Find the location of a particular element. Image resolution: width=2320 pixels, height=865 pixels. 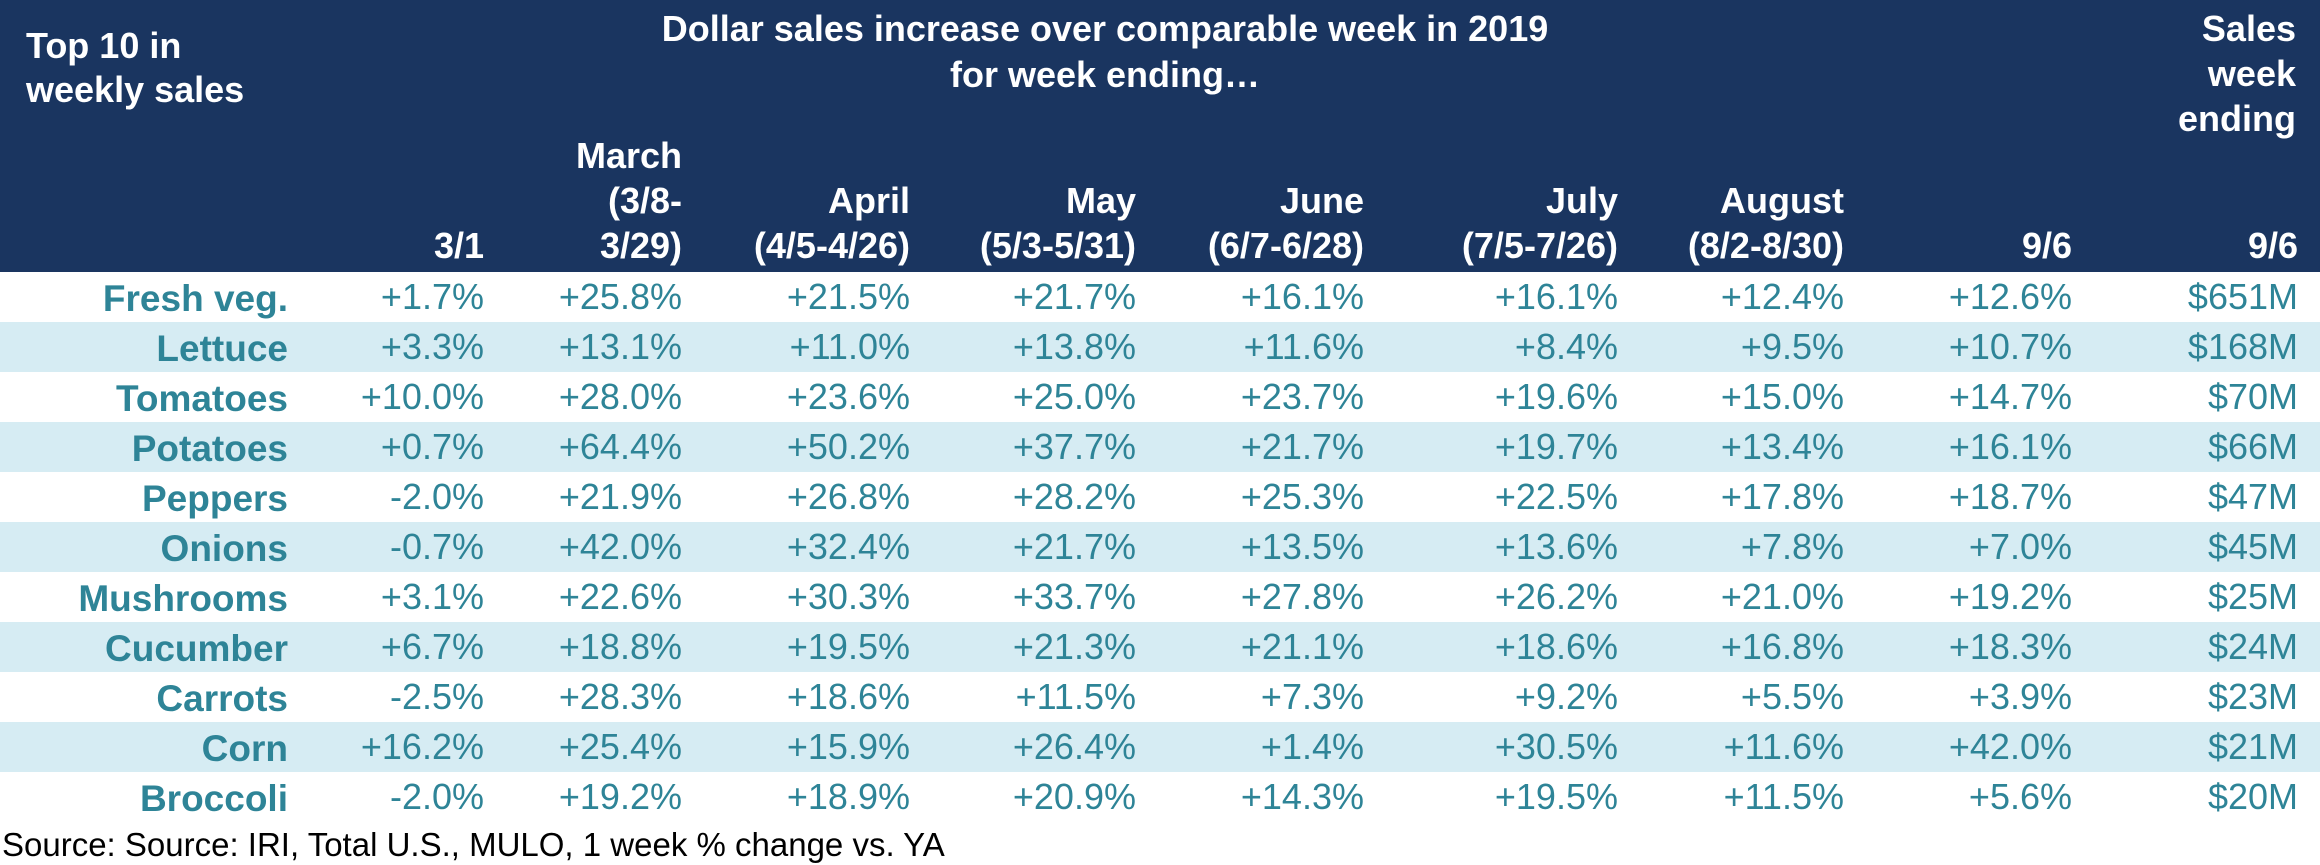

col-head-3-1: 3/1 is located at coordinates (458, 245).